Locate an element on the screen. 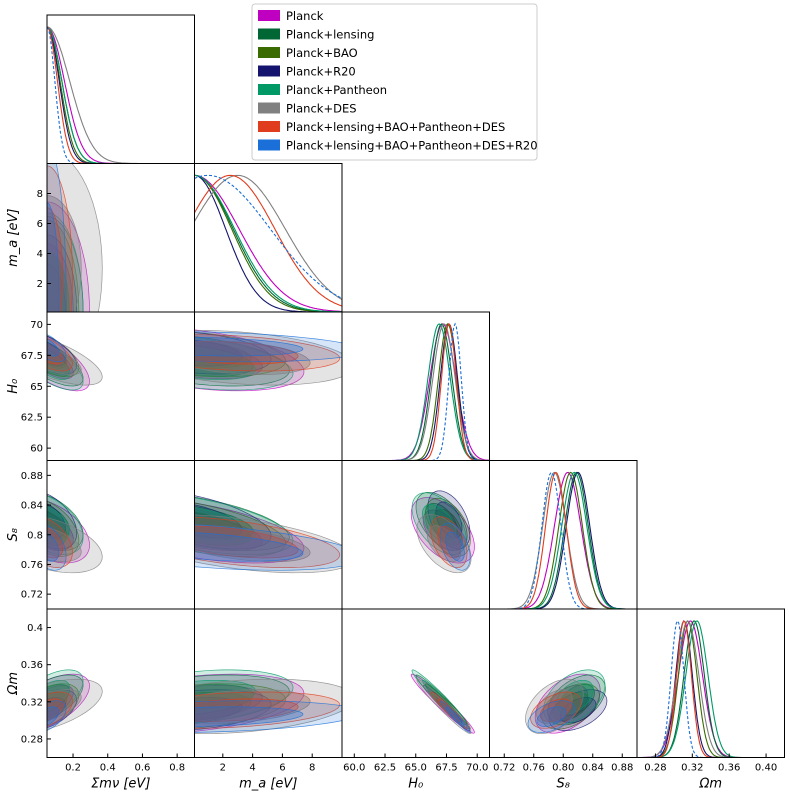 The width and height of the screenshot is (790, 799). y-tick-label: 6 is located at coordinates (40, 224).